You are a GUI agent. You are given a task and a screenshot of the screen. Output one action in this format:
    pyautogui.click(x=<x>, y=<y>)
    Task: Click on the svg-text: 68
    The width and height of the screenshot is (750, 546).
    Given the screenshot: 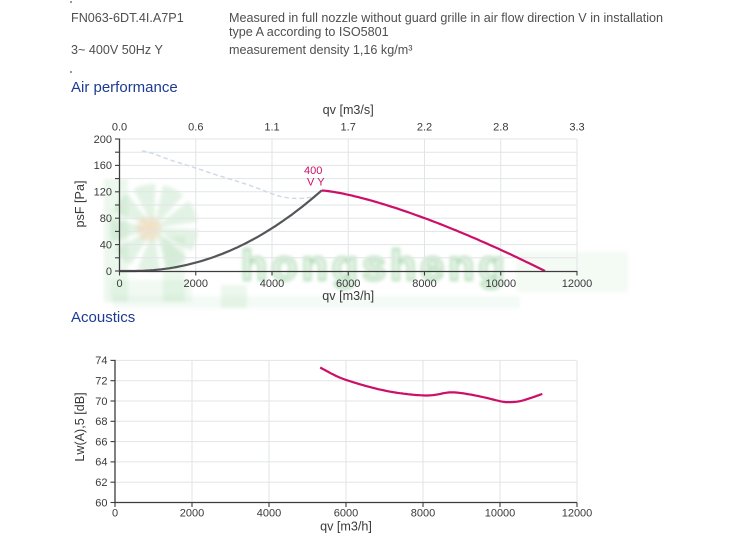 What is the action you would take?
    pyautogui.click(x=101, y=422)
    